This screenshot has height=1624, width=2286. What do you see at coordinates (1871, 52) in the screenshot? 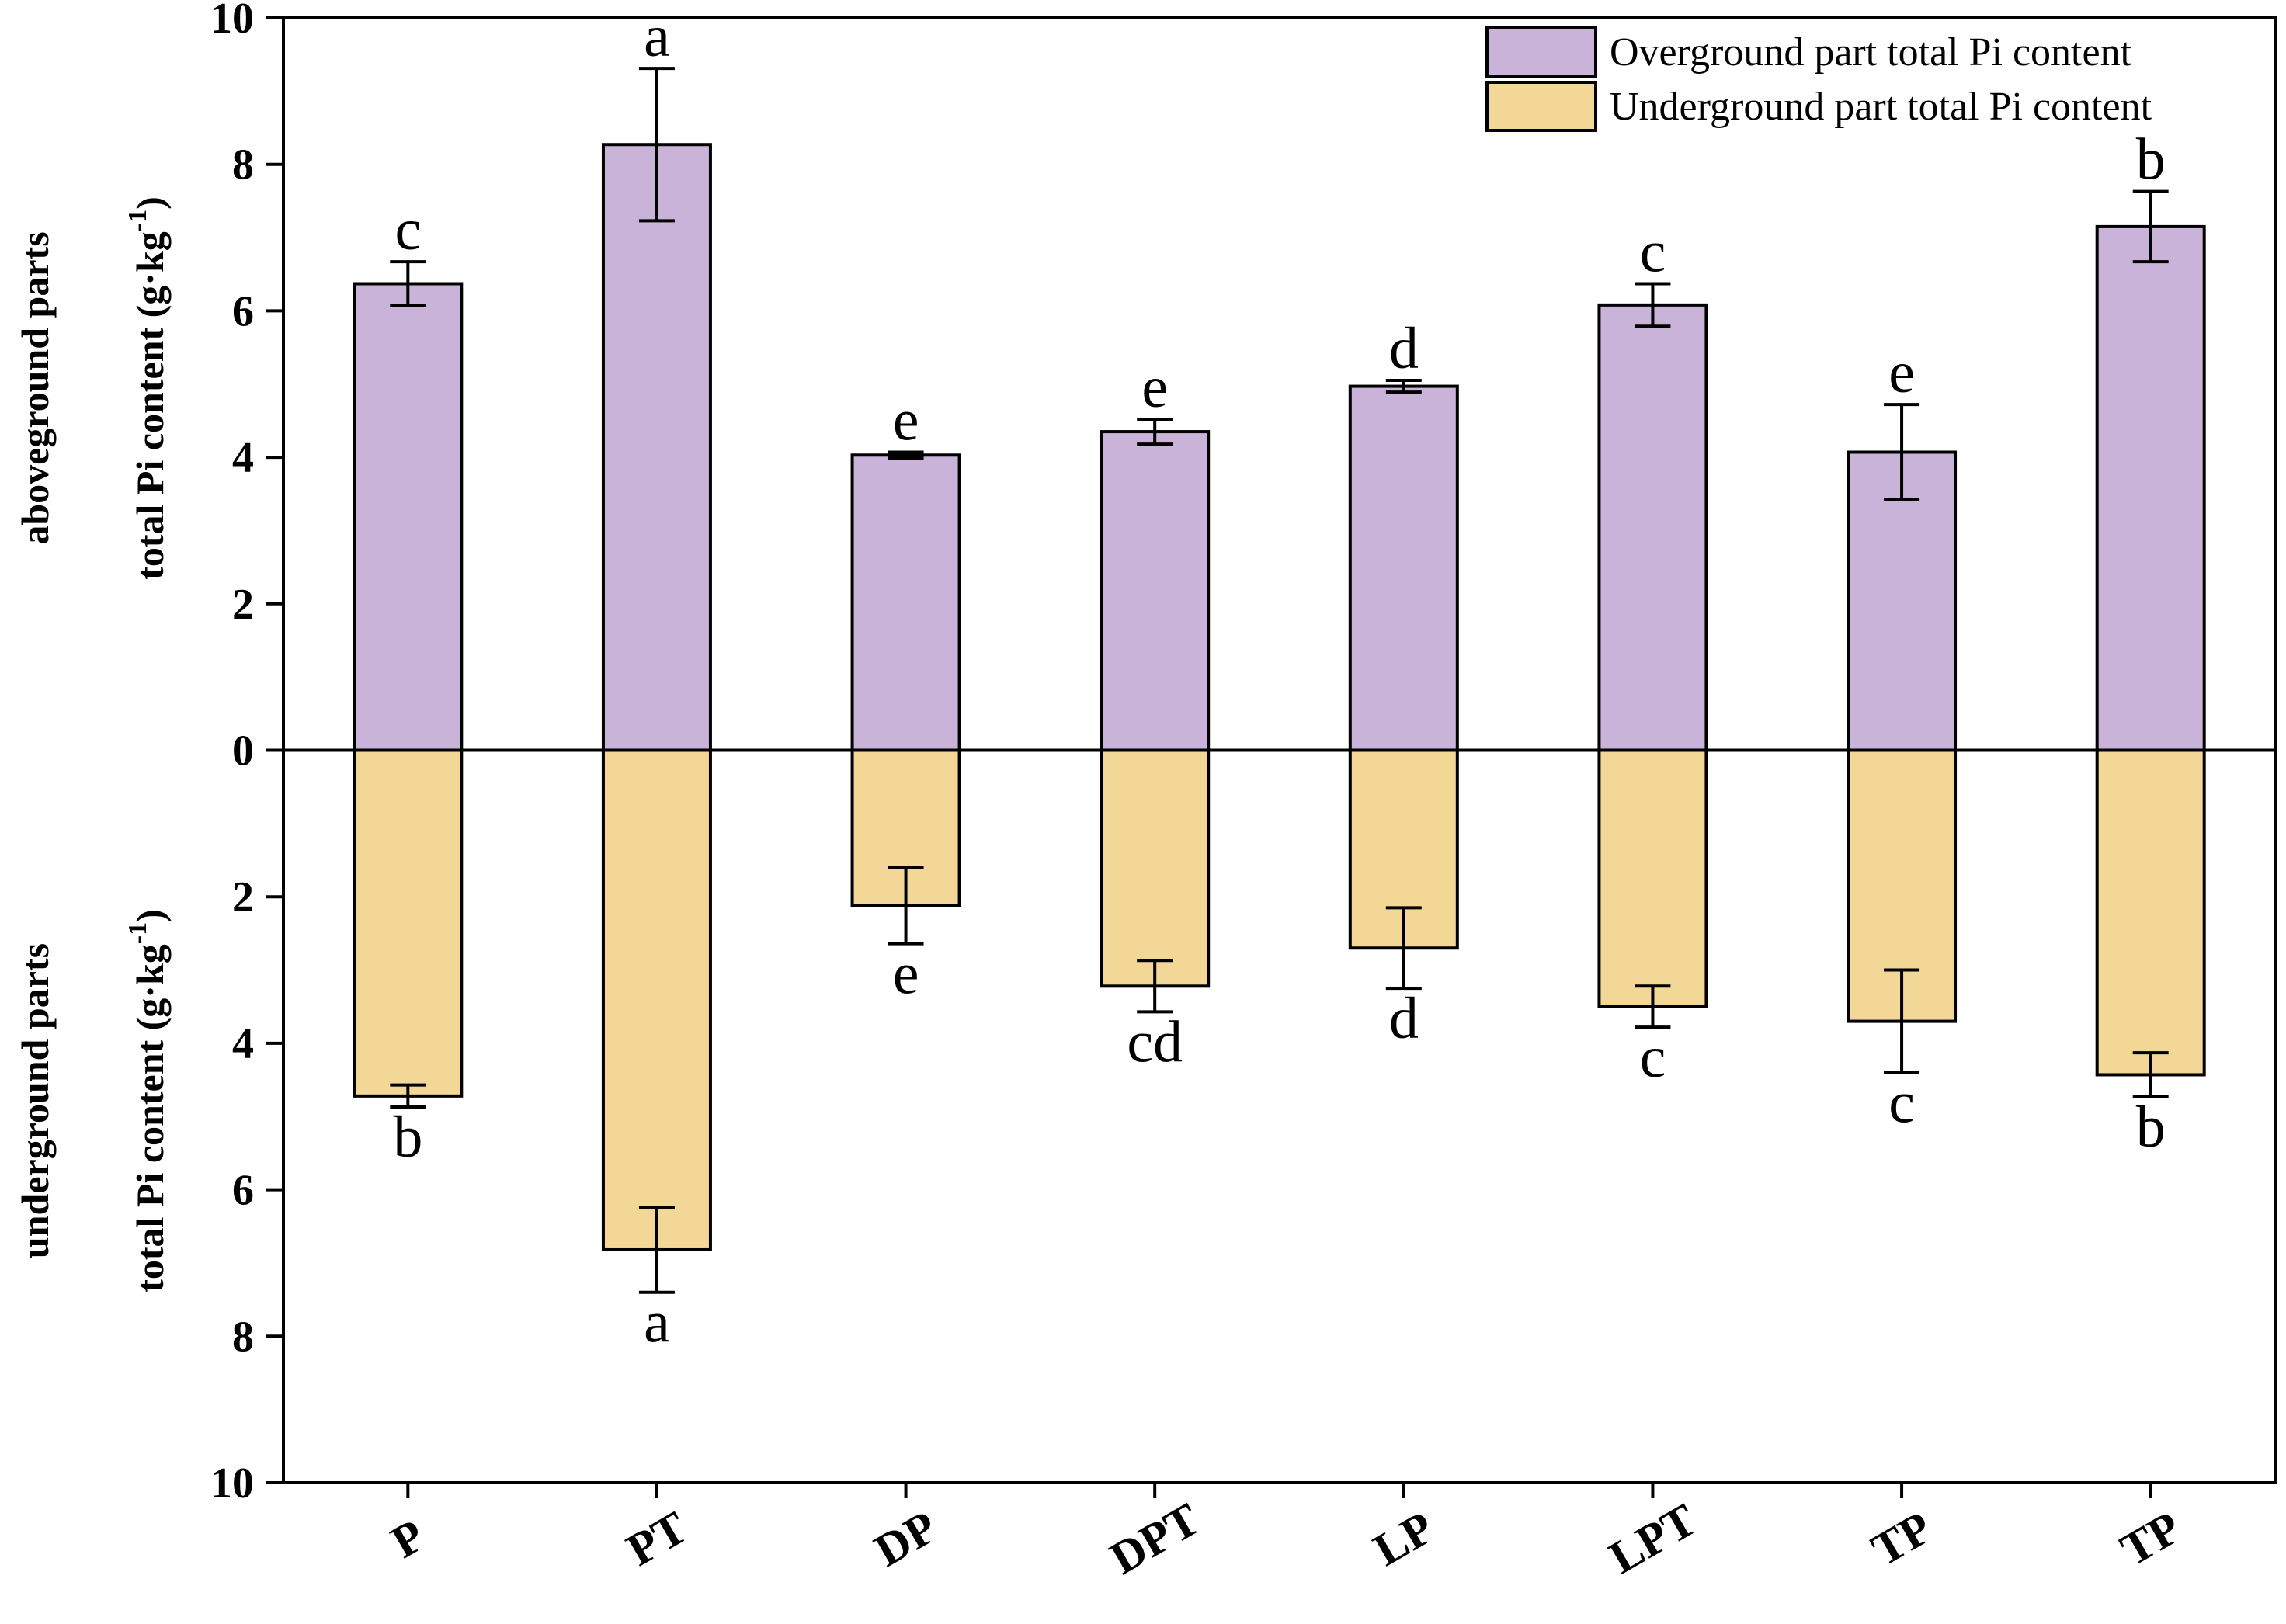
I see `legend-label-1: Overground part total Pi content` at bounding box center [1871, 52].